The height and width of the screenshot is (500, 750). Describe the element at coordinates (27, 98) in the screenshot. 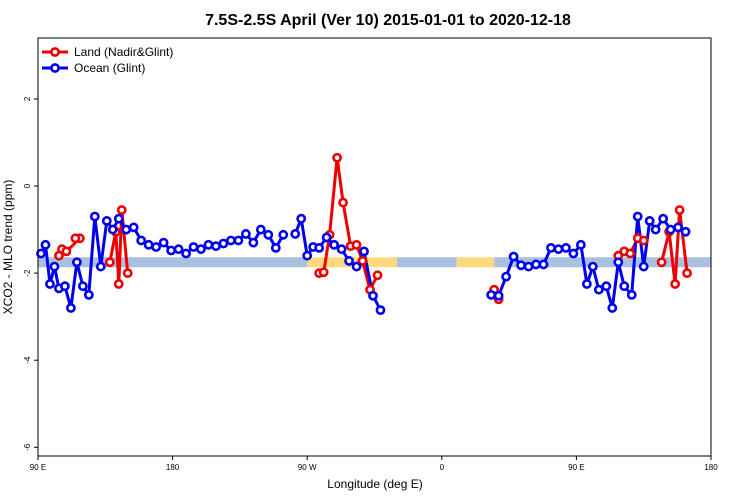

I see `y-tick-label: 2` at that location.